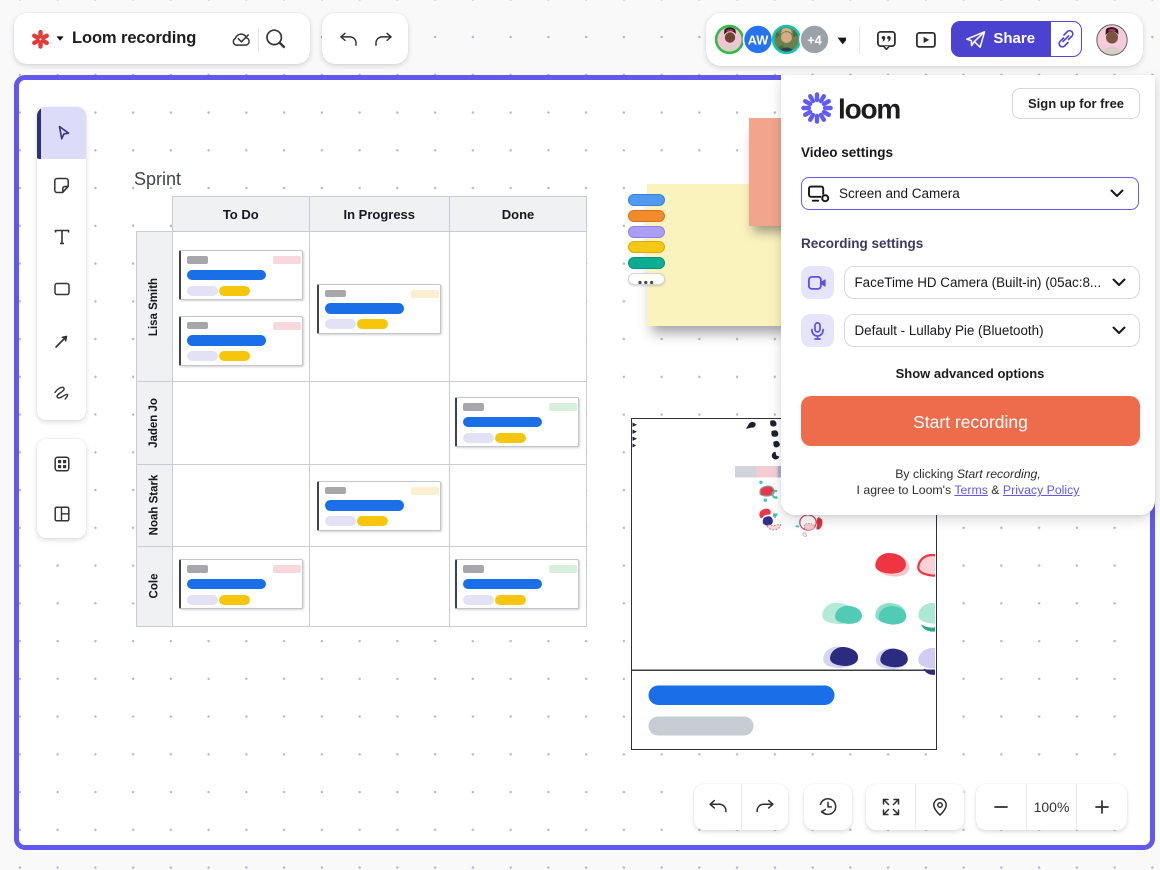  What do you see at coordinates (814, 39) in the screenshot?
I see `svg-text: +4` at bounding box center [814, 39].